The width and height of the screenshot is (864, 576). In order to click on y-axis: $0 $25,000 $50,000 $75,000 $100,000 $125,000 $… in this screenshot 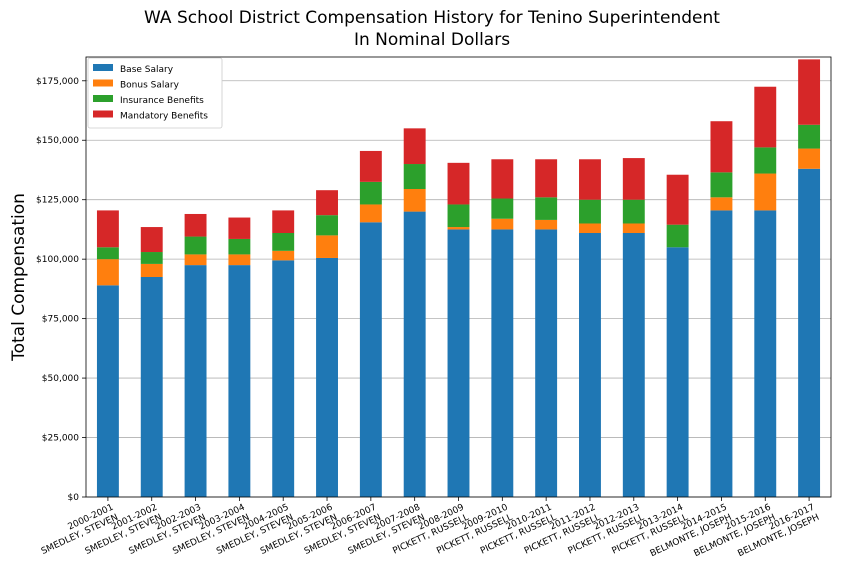, I will do `click(61, 290)`.